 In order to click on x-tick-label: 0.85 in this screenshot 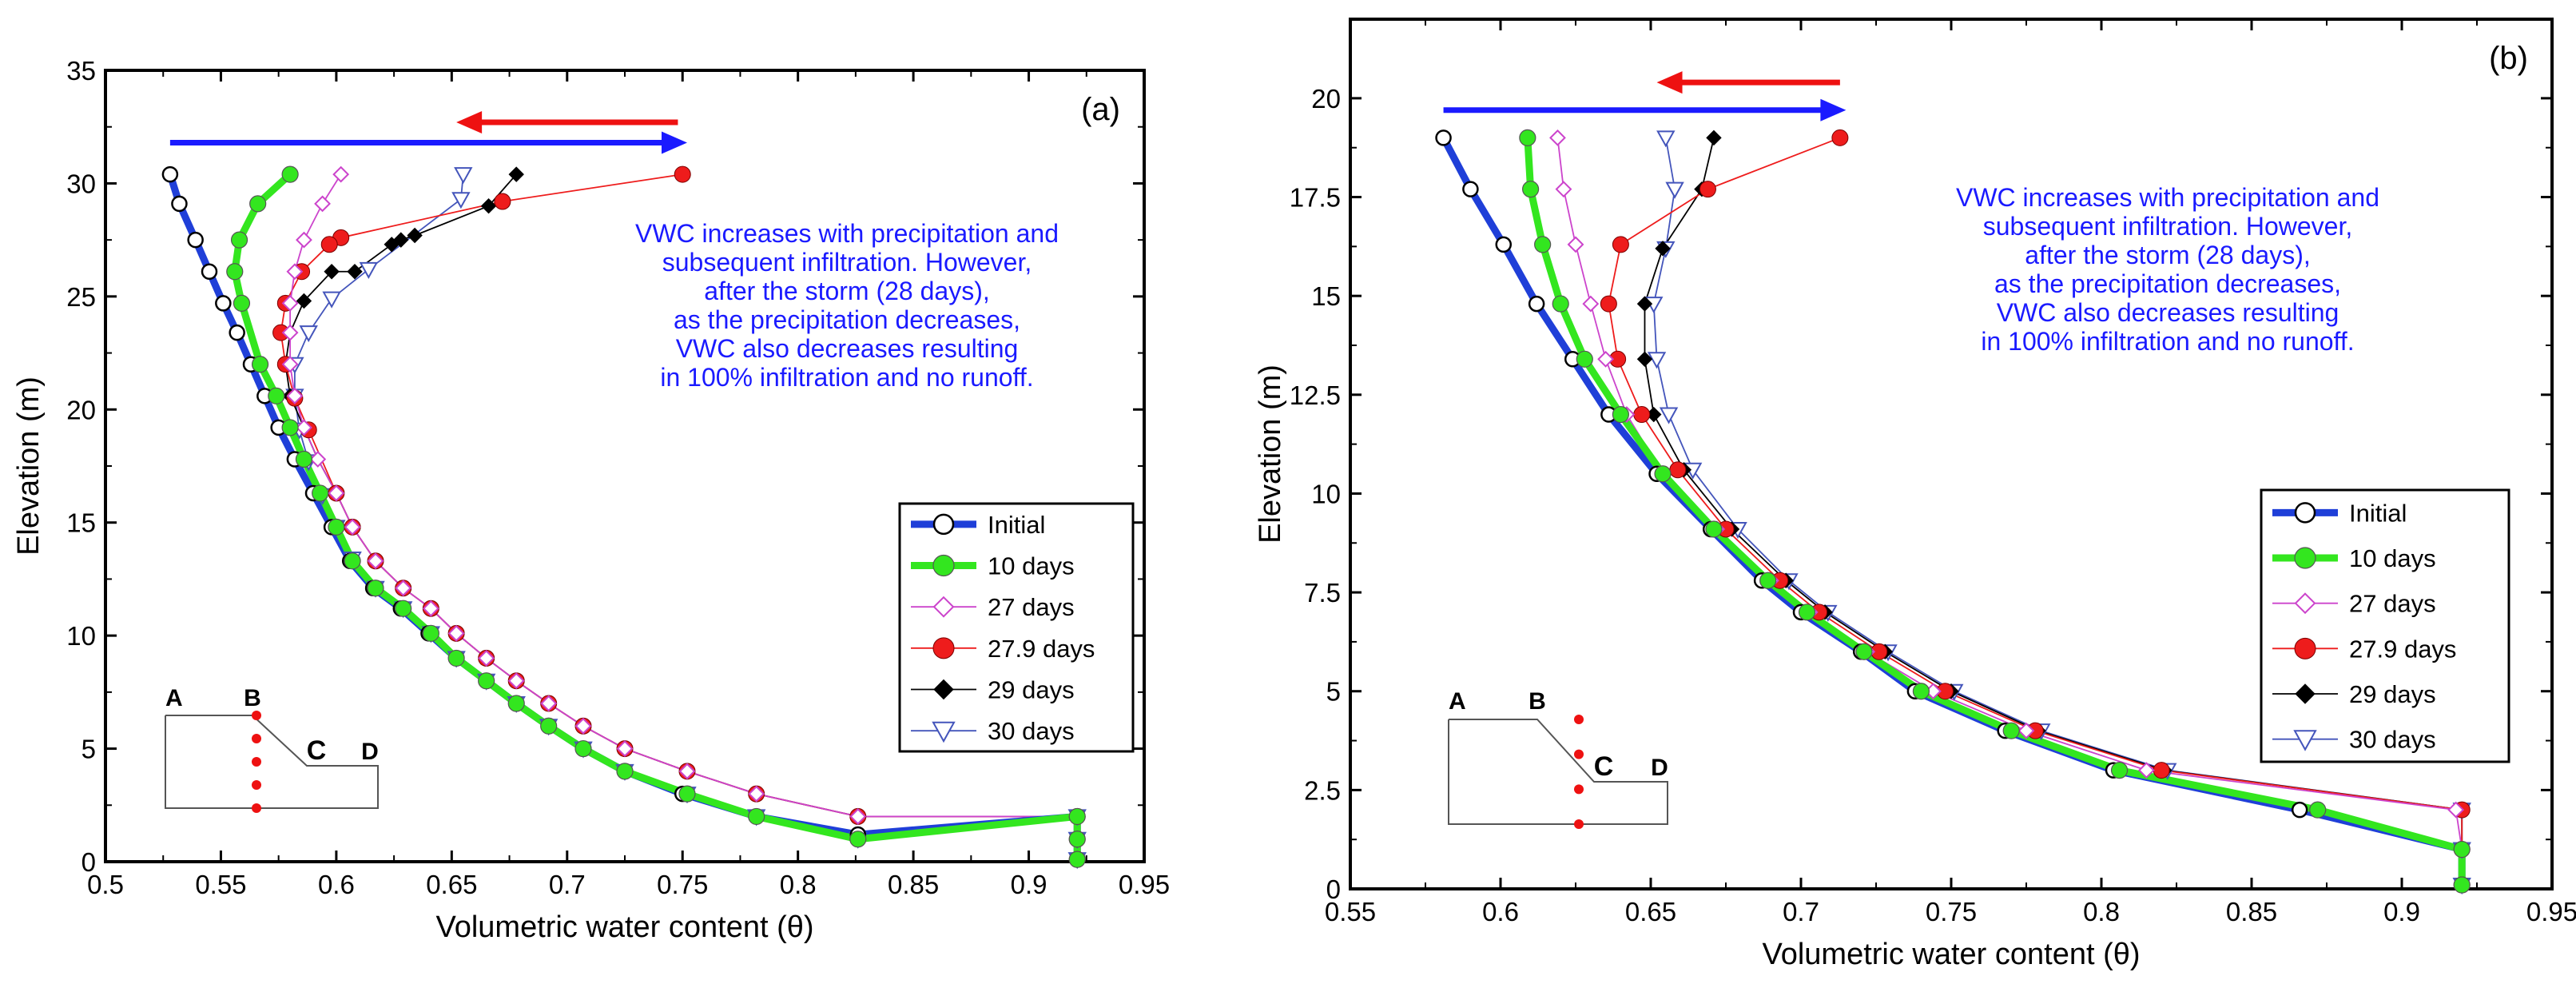, I will do `click(2251, 911)`.